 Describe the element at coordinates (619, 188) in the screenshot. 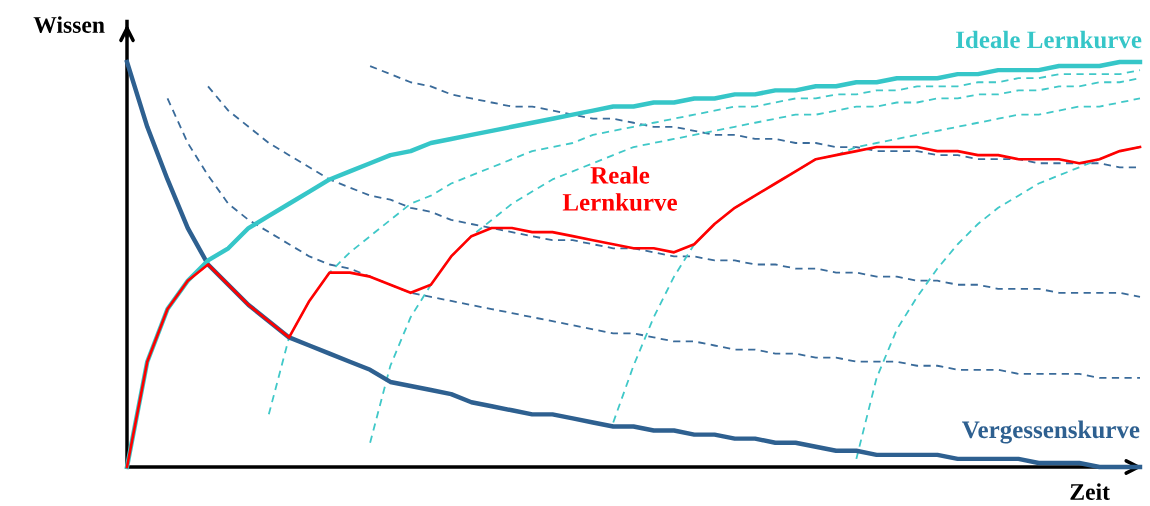

I see `series-label: Reale Lernkurve` at that location.